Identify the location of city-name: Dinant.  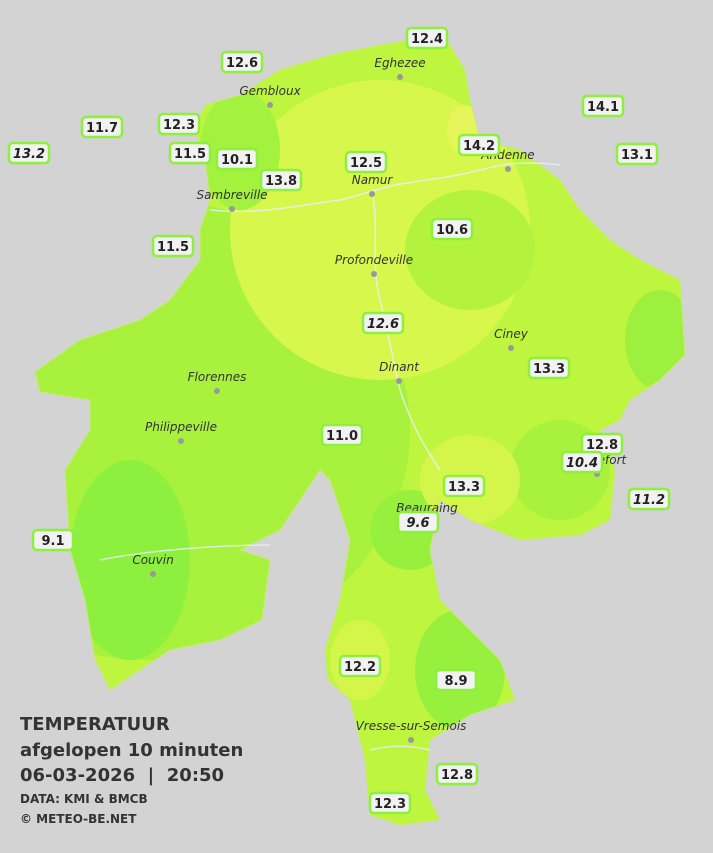
(399, 367).